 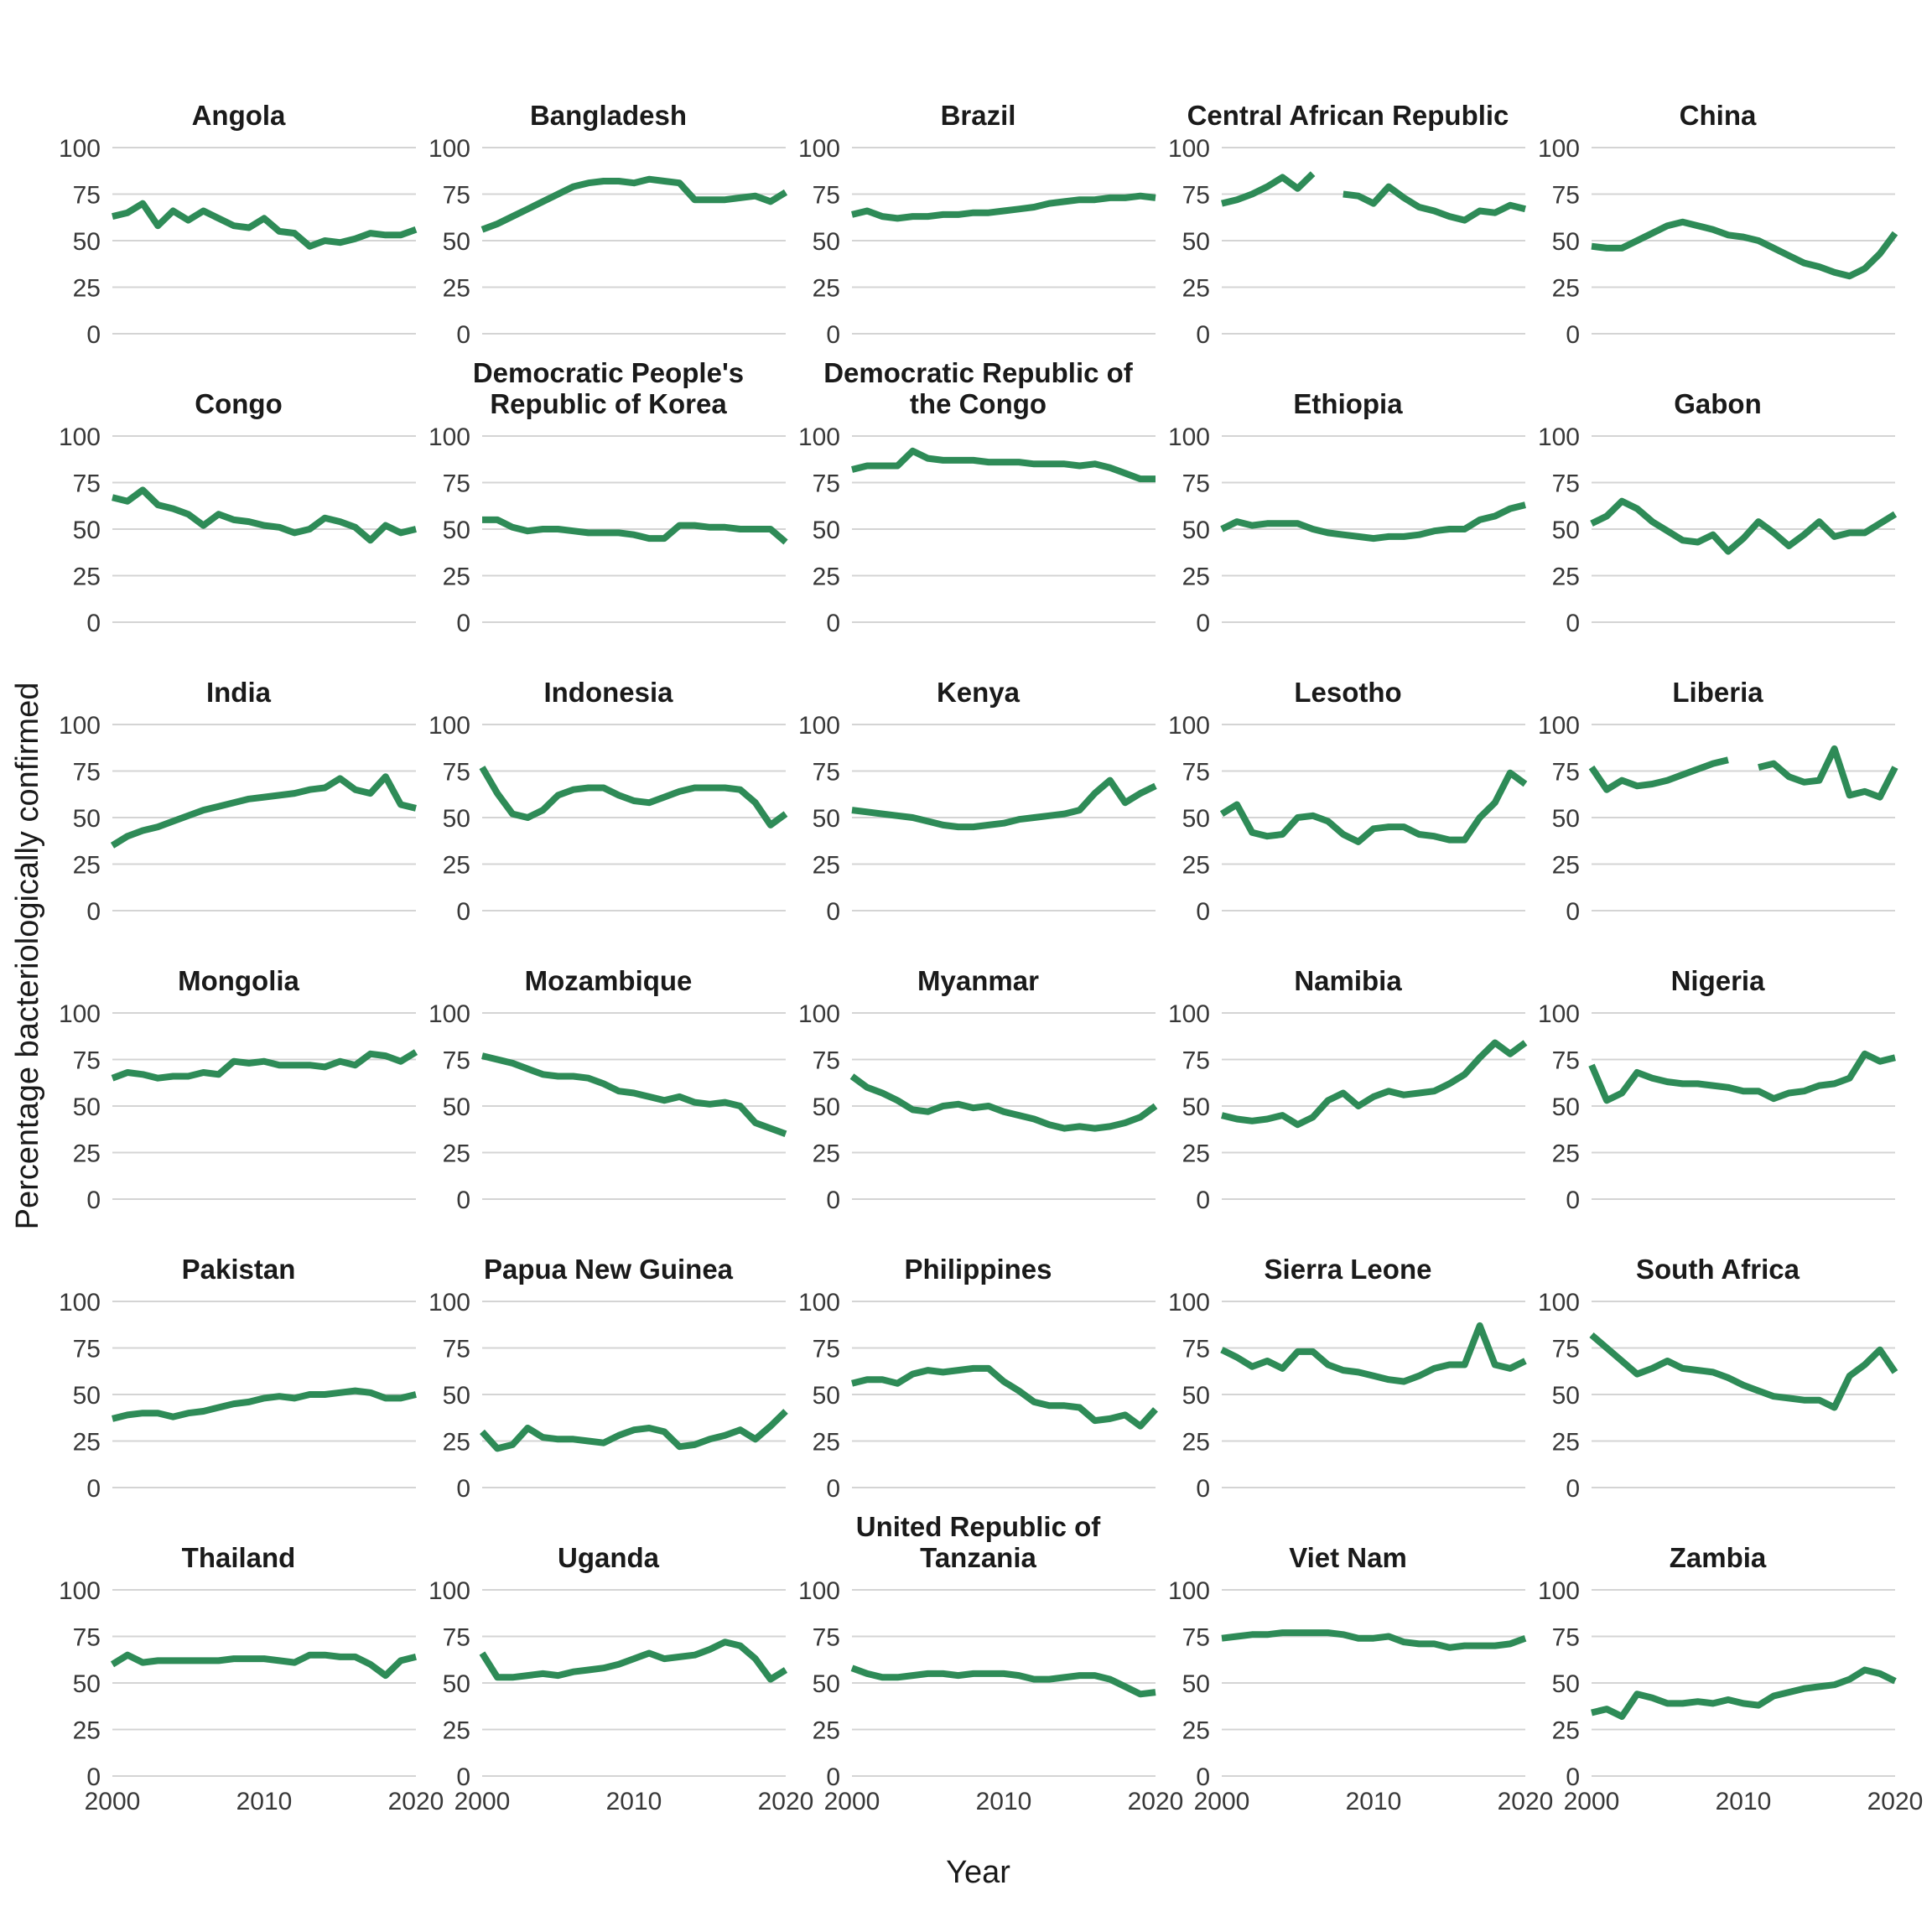 I want to click on facet-title: Bangladesh, so click(x=608, y=116).